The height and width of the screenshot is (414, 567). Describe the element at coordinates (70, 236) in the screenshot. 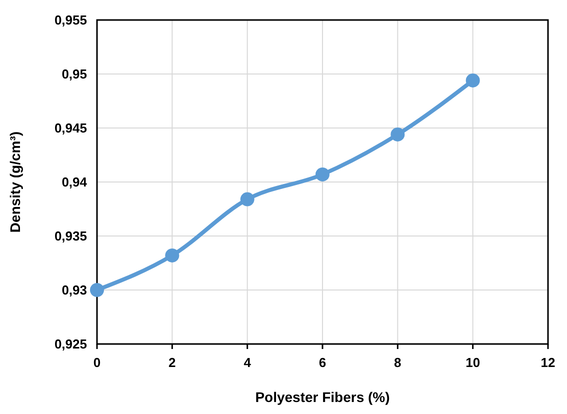

I see `y-tick-label: 0,935` at that location.